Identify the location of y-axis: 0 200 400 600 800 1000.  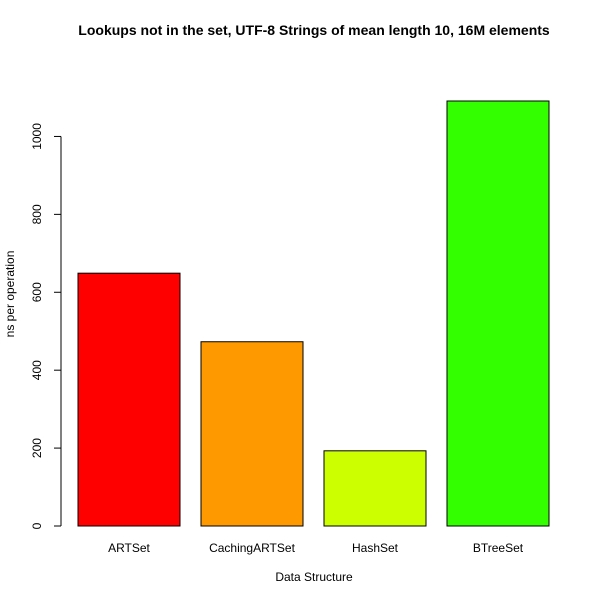
(46, 326).